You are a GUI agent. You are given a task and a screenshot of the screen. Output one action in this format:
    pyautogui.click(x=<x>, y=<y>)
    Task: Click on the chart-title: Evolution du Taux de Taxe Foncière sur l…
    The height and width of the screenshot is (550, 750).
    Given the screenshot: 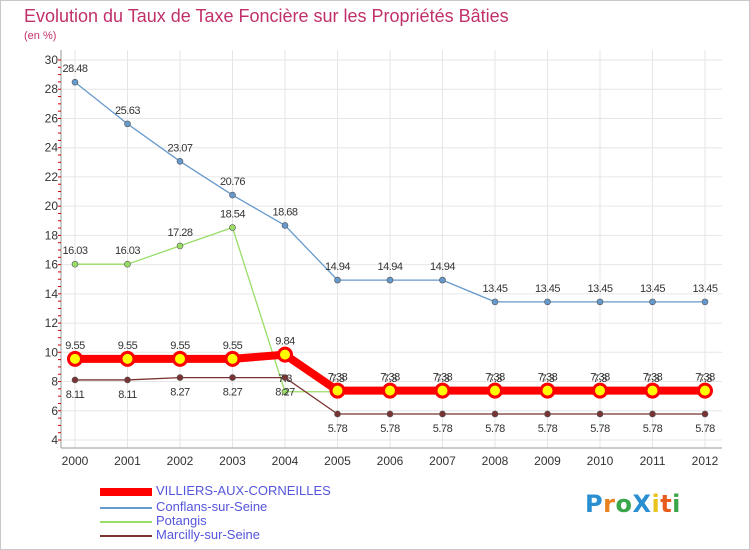 What is the action you would take?
    pyautogui.click(x=266, y=16)
    